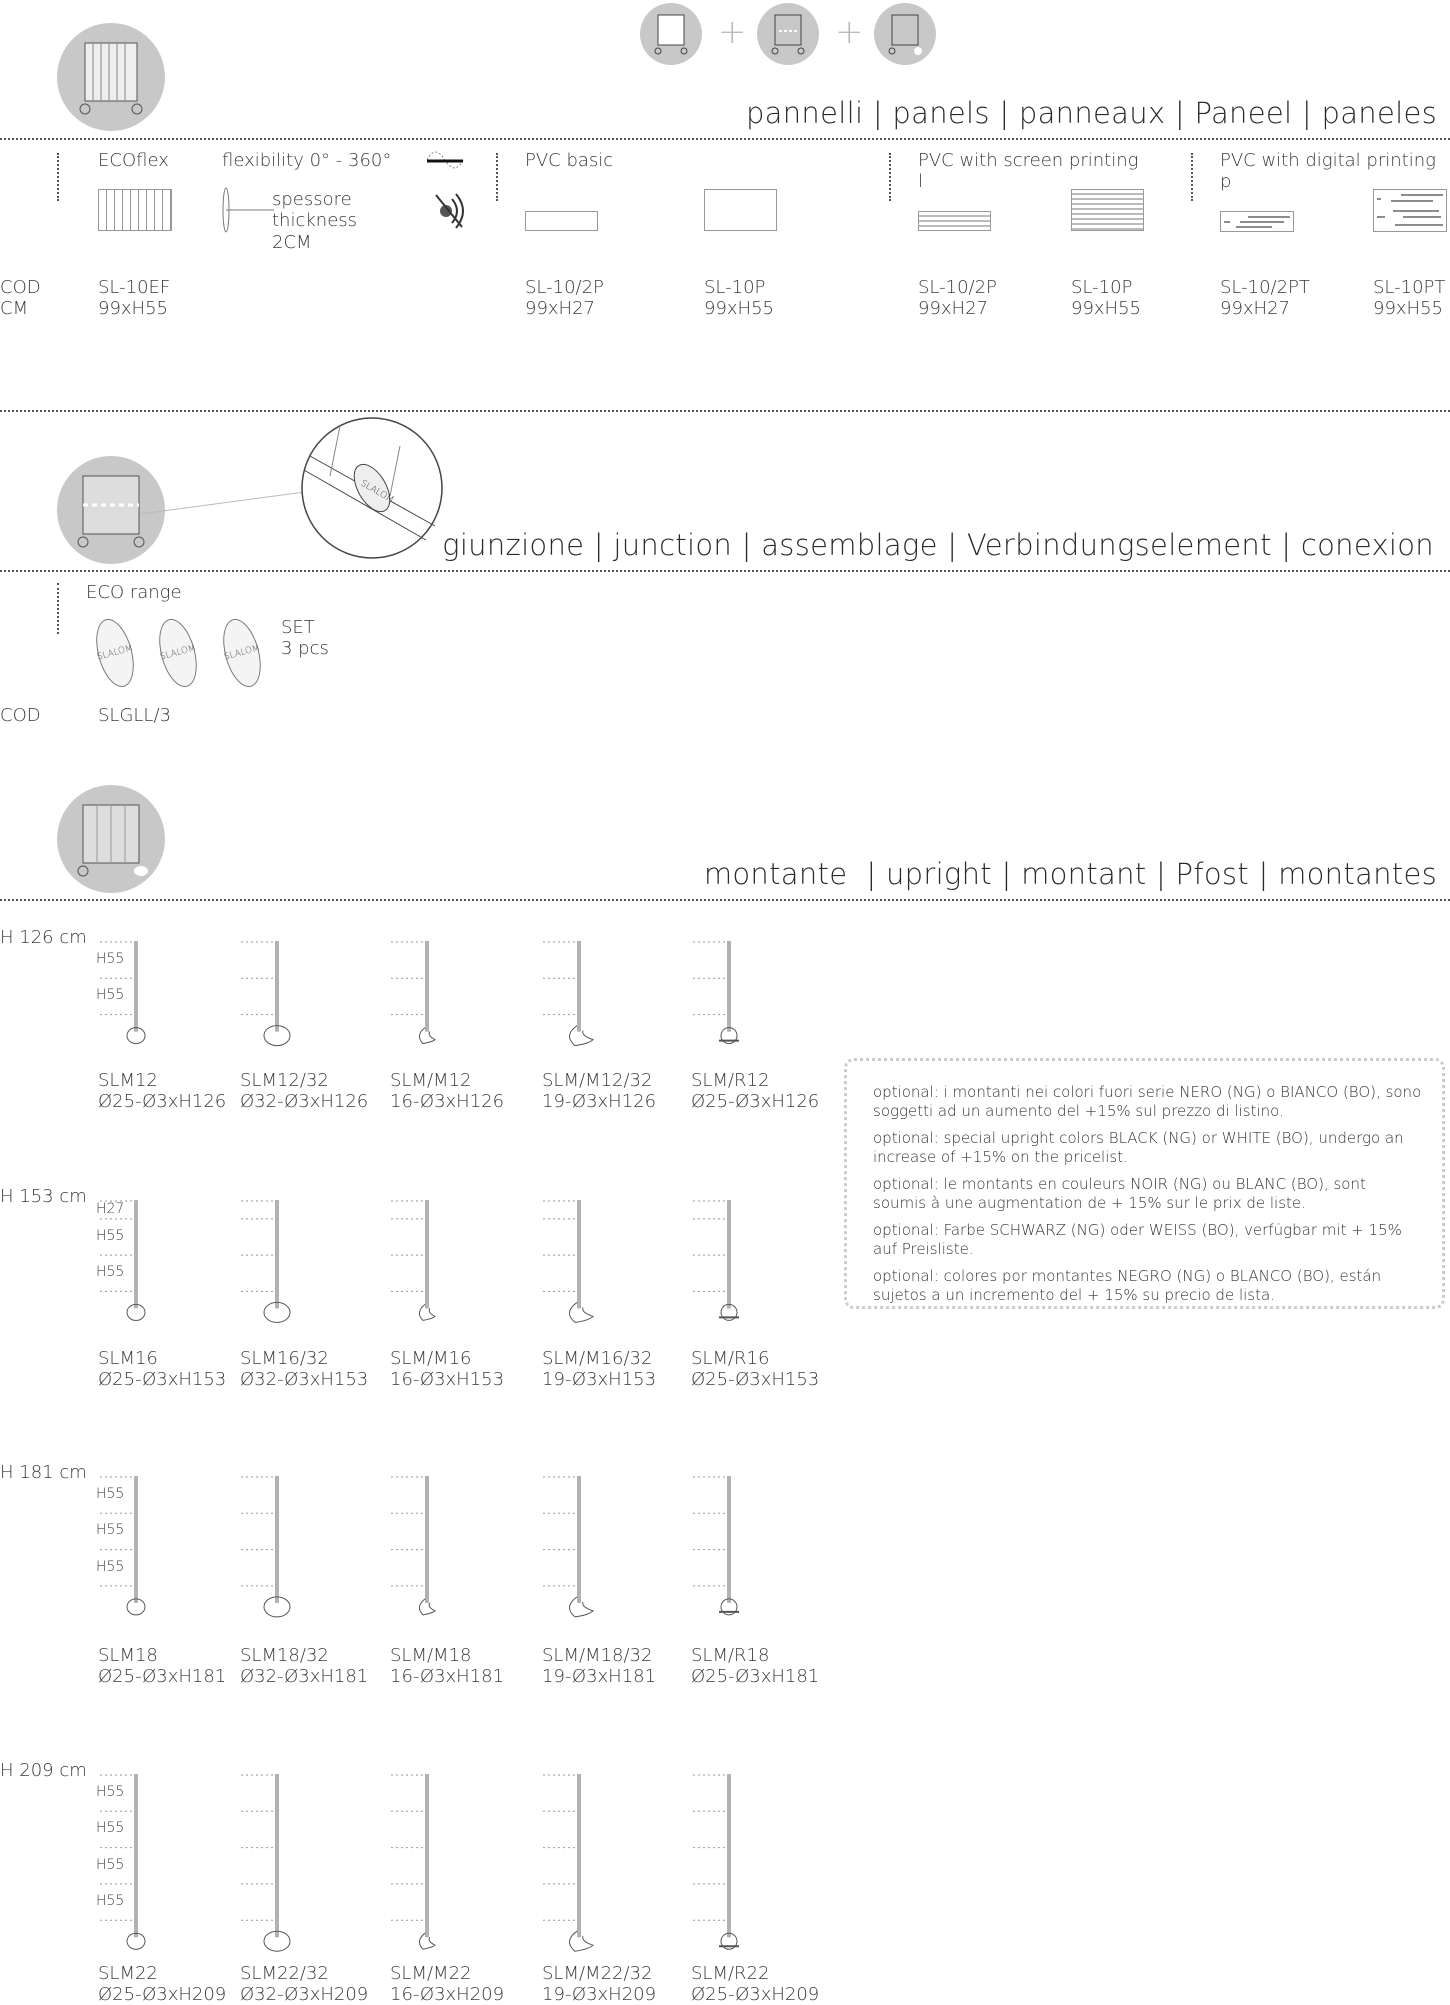  What do you see at coordinates (447, 1994) in the screenshot?
I see `upright-size: 16-Ø3xH209` at bounding box center [447, 1994].